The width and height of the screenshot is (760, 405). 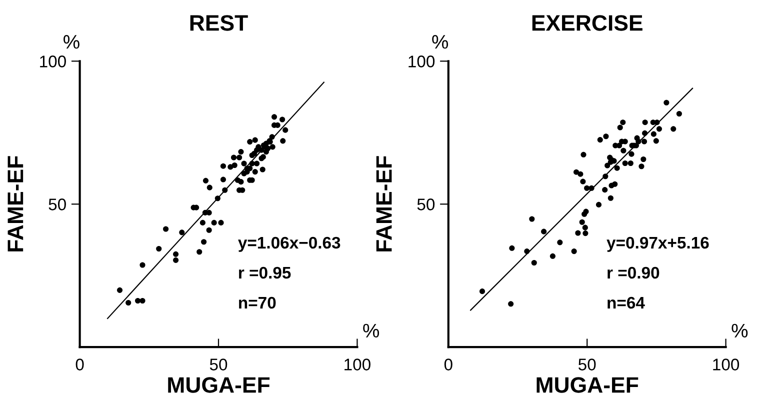 I want to click on chart-title: REST, so click(x=219, y=23).